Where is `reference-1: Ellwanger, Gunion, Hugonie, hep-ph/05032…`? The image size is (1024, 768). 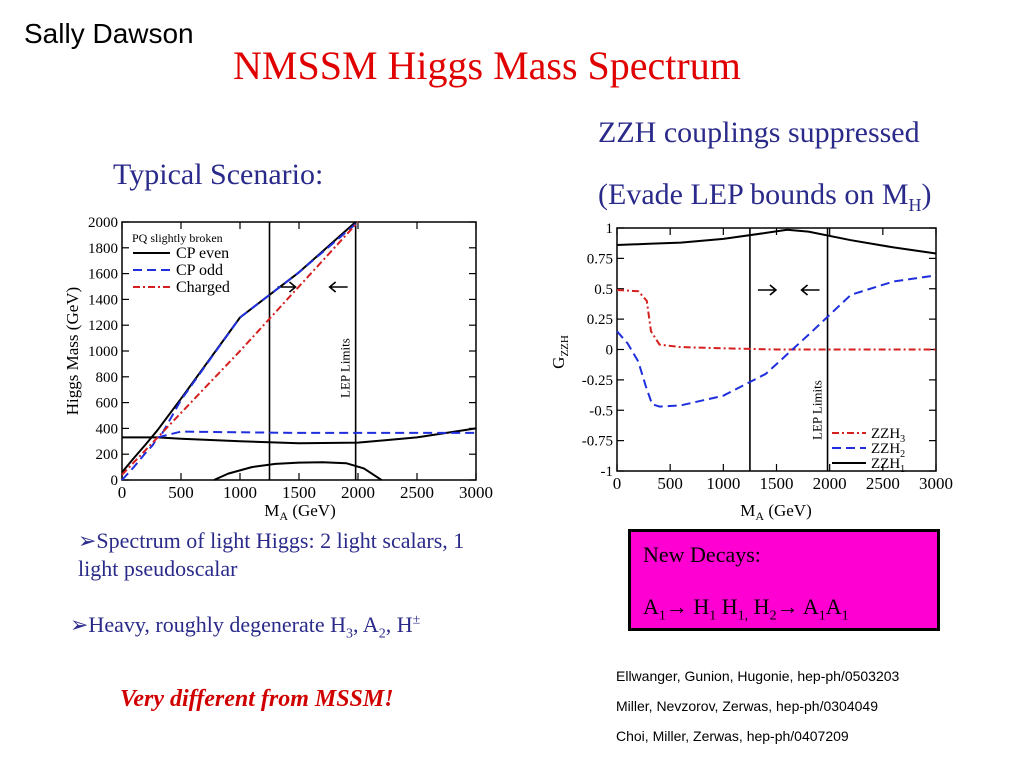 reference-1: Ellwanger, Gunion, Hugonie, hep-ph/05032… is located at coordinates (758, 676).